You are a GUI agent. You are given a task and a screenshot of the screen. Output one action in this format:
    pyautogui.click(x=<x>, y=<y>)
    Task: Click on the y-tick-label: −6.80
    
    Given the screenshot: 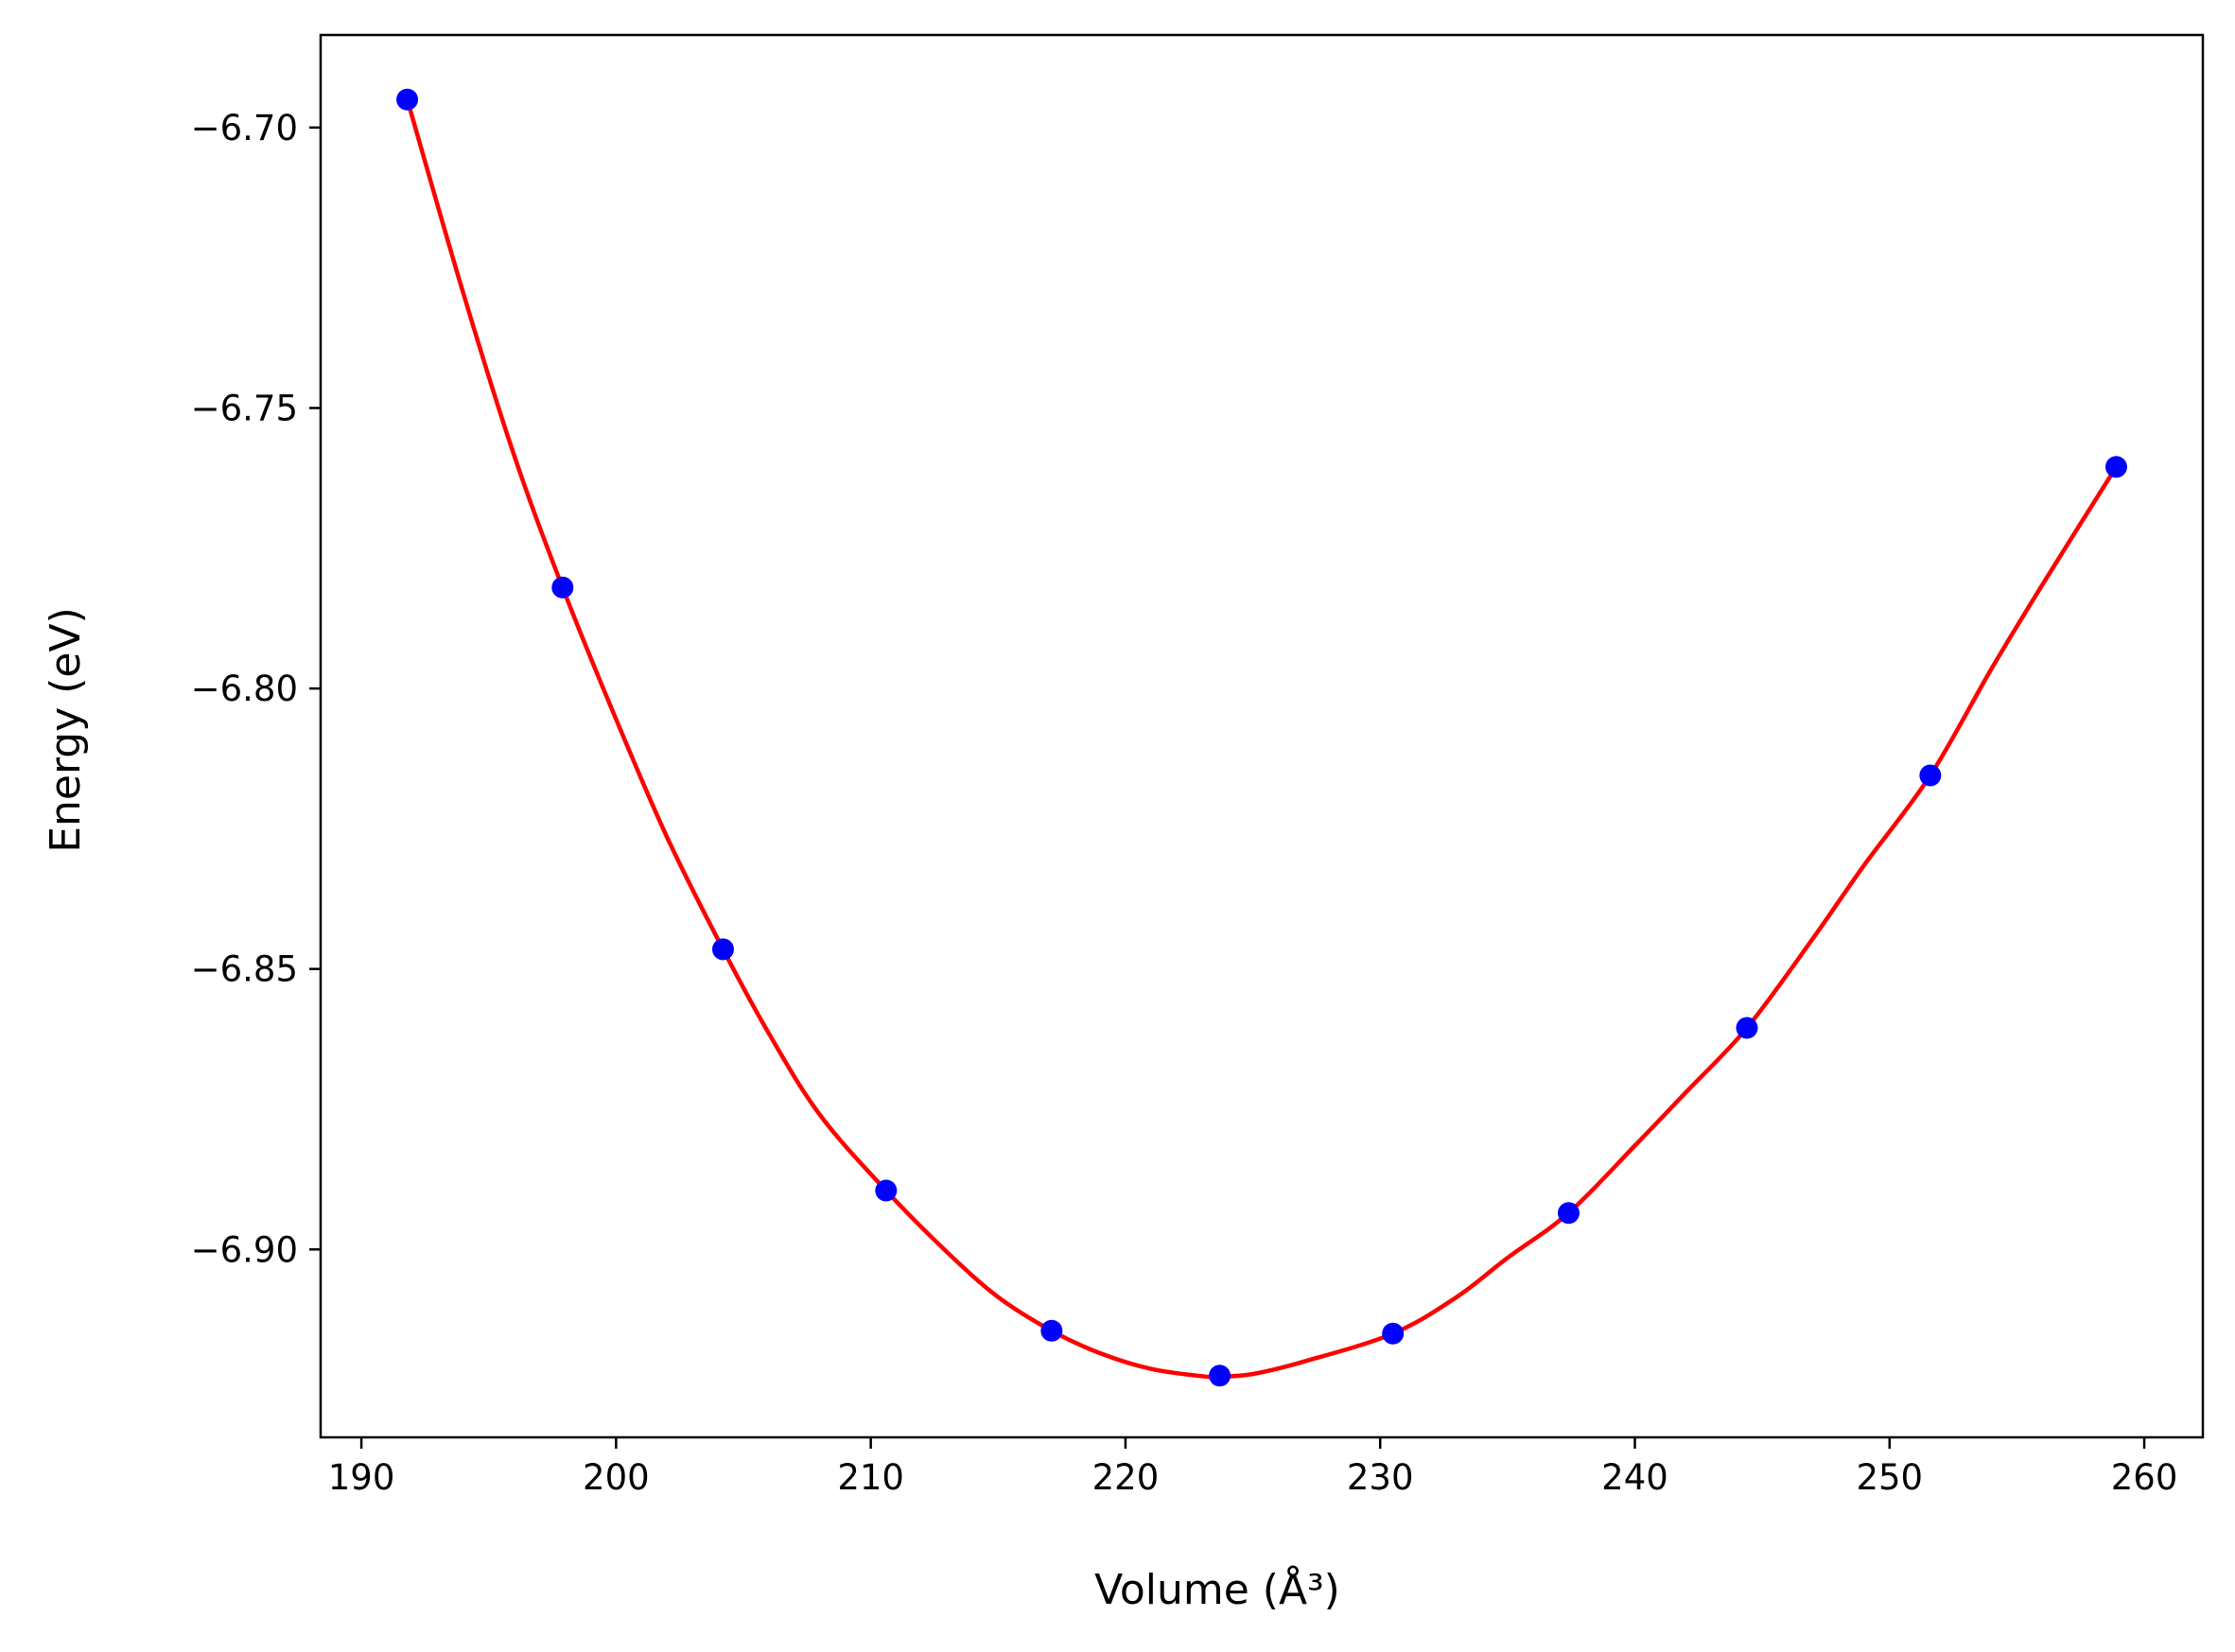 What is the action you would take?
    pyautogui.click(x=244, y=689)
    